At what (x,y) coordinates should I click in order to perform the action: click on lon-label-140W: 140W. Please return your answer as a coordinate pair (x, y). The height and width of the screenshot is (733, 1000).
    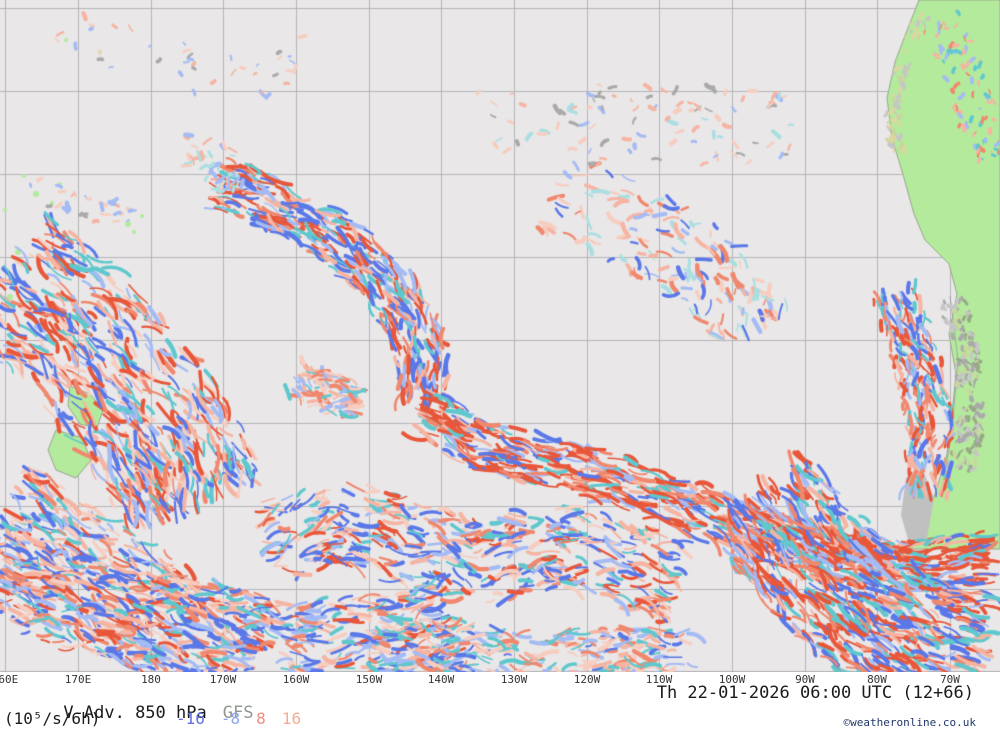
    Looking at the image, I should click on (441, 679).